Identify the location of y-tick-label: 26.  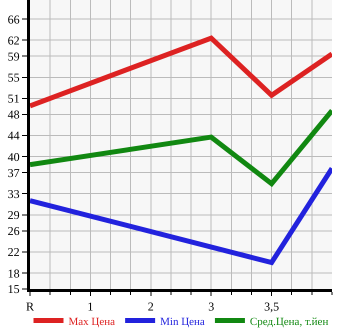
(14, 231).